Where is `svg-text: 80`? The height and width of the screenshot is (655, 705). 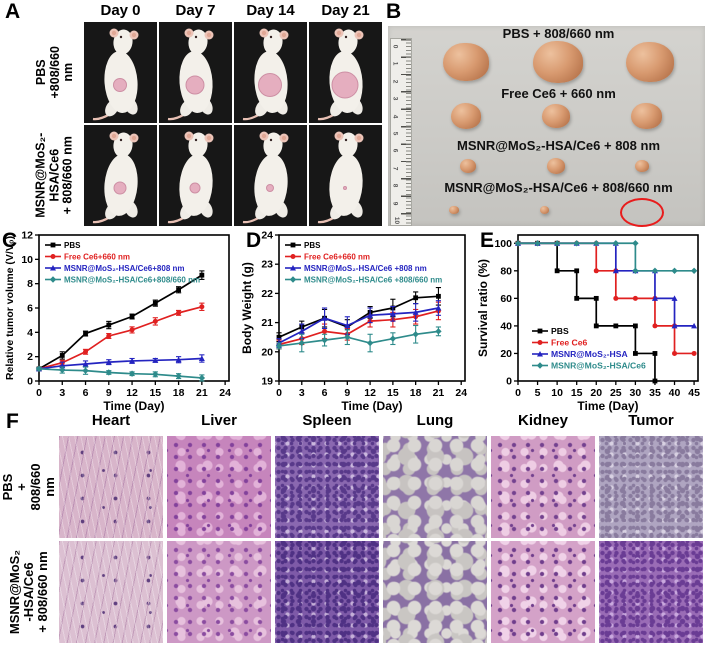
svg-text: 80 is located at coordinates (506, 271).